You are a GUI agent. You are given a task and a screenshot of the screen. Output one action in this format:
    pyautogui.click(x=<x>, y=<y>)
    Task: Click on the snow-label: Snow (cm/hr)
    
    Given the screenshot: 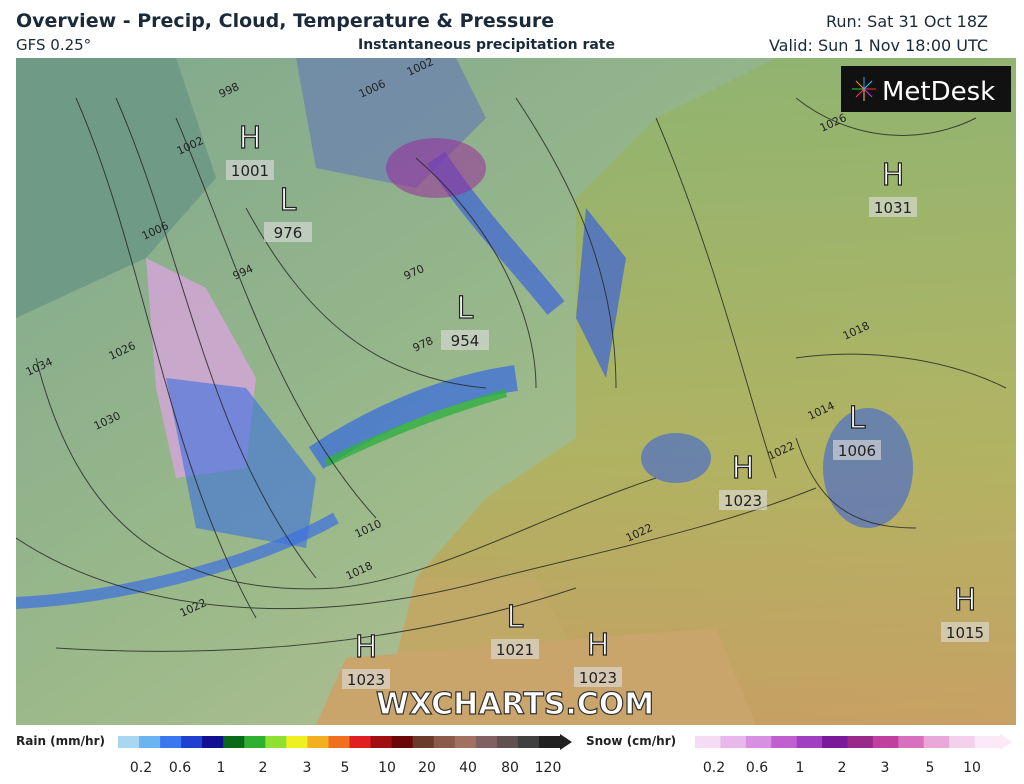 What is the action you would take?
    pyautogui.click(x=631, y=741)
    